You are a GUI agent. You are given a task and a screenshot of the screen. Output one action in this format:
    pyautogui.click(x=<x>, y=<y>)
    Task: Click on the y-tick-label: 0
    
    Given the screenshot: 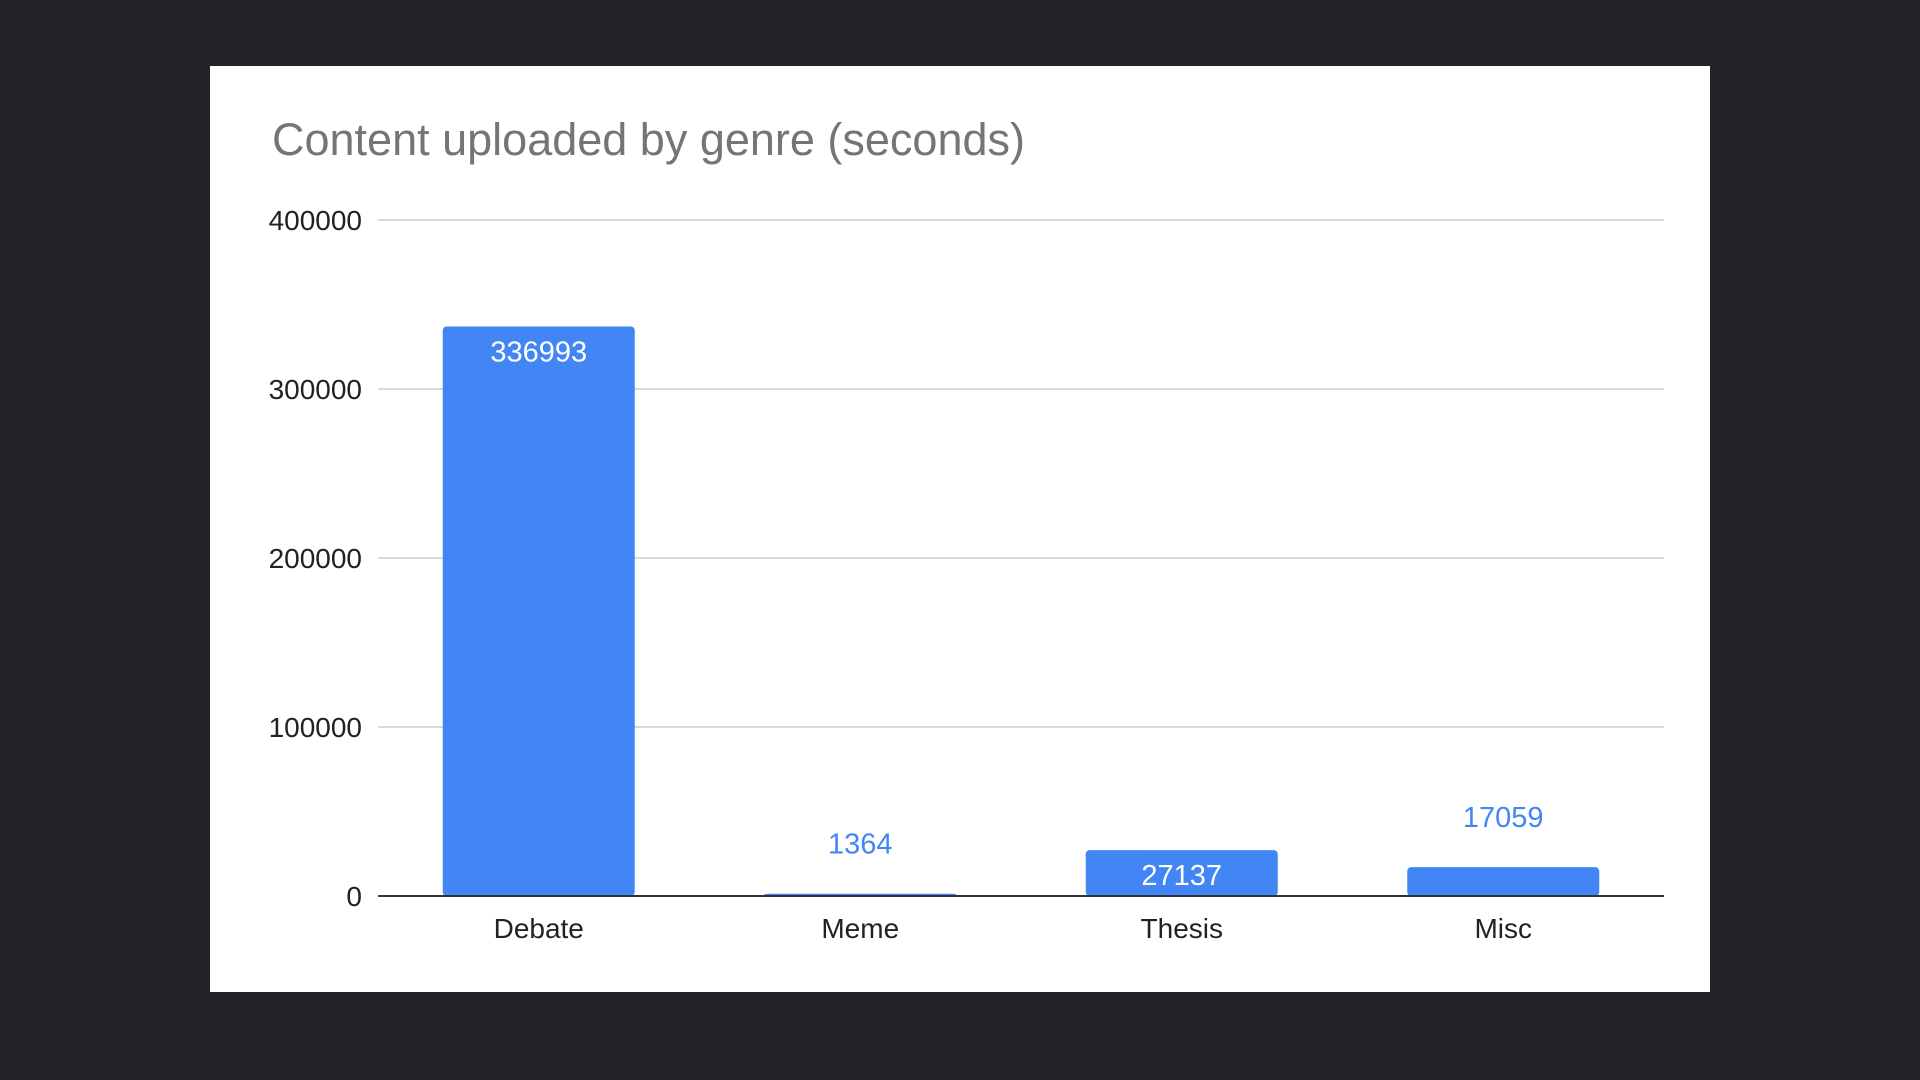 What is the action you would take?
    pyautogui.click(x=354, y=896)
    